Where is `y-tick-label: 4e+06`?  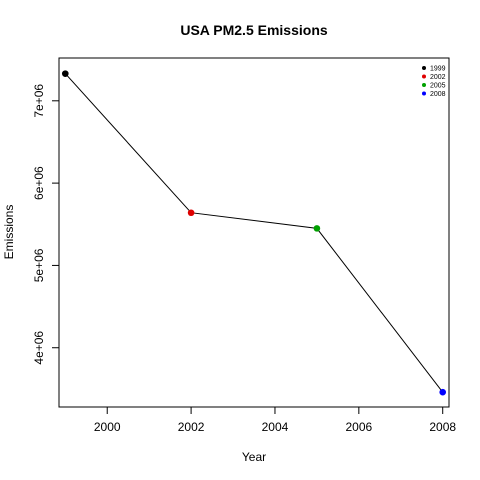 y-tick-label: 4e+06 is located at coordinates (39, 348).